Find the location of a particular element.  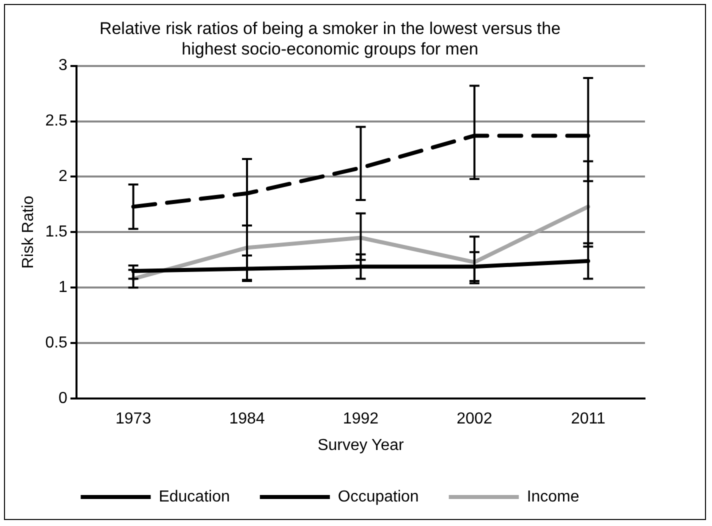

x-tick-label: 1984 is located at coordinates (247, 419).